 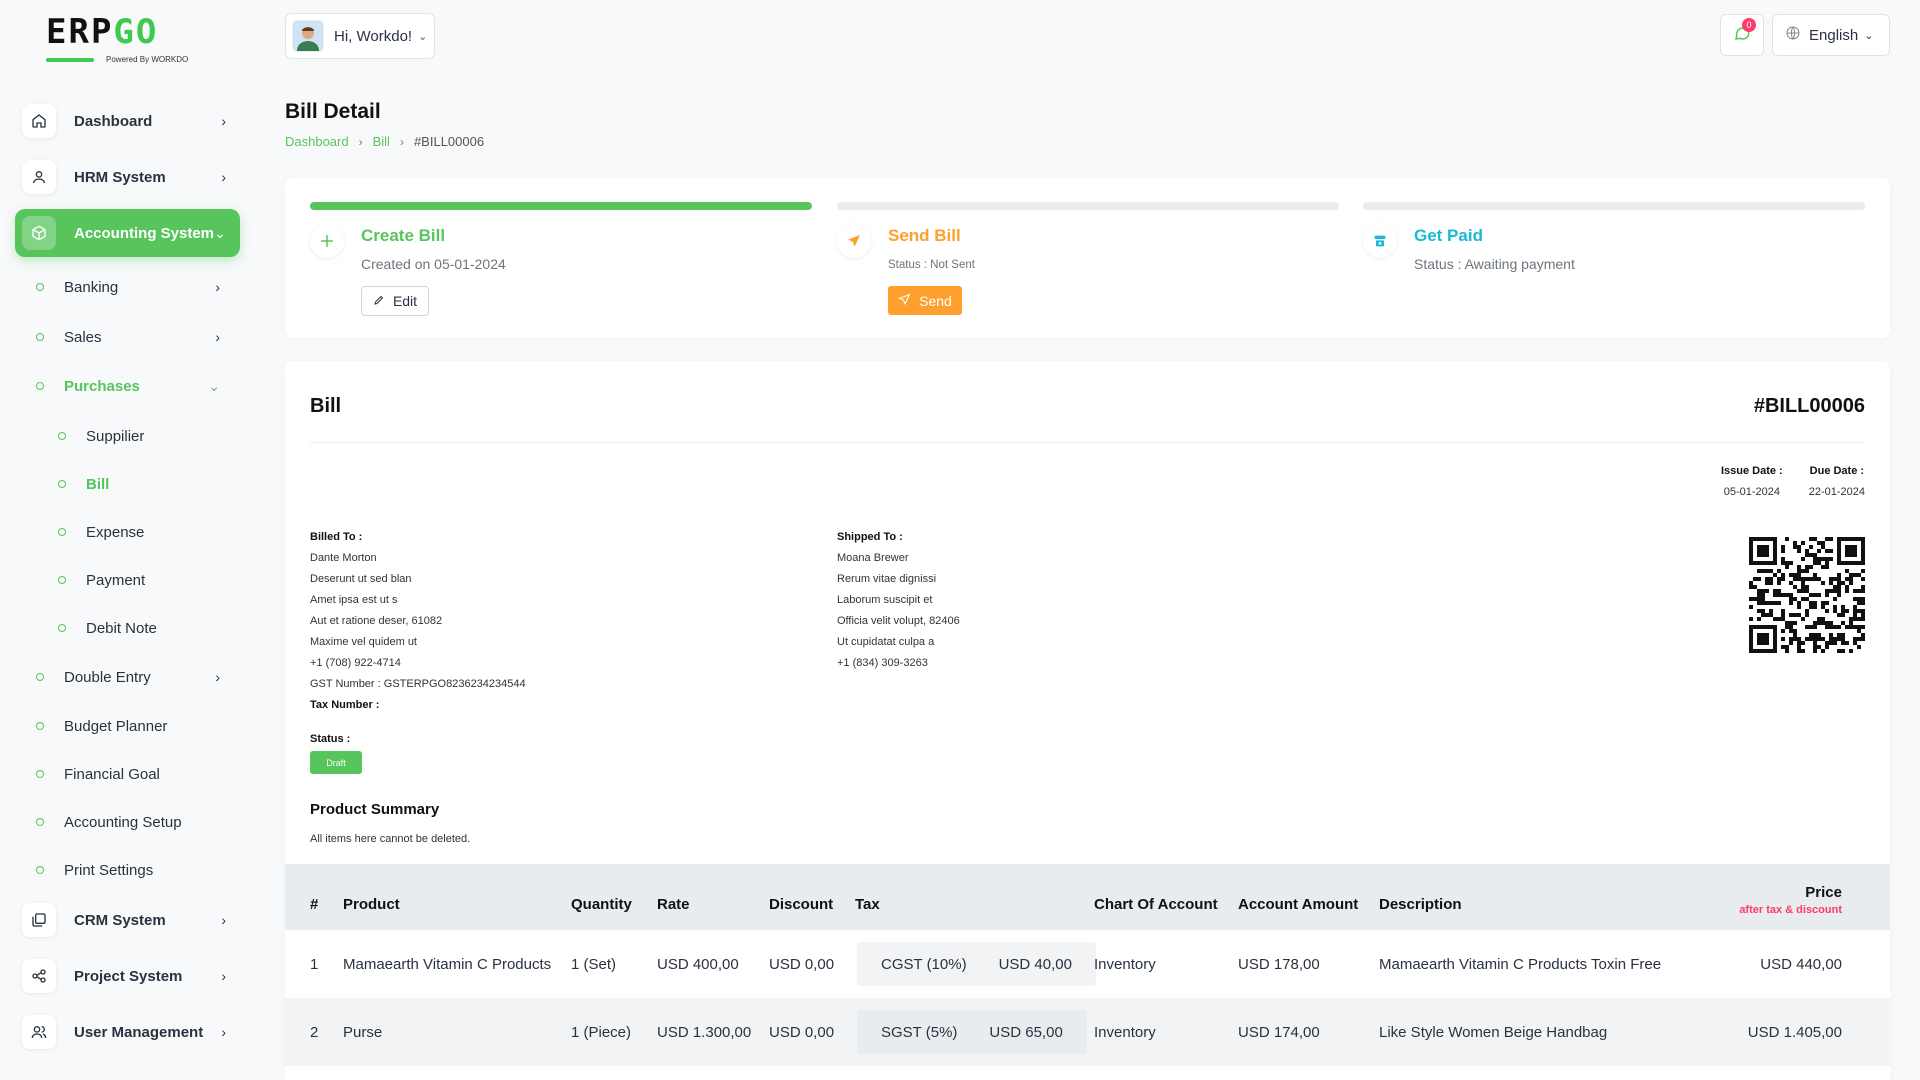 I want to click on share-icon, so click(x=39, y=976).